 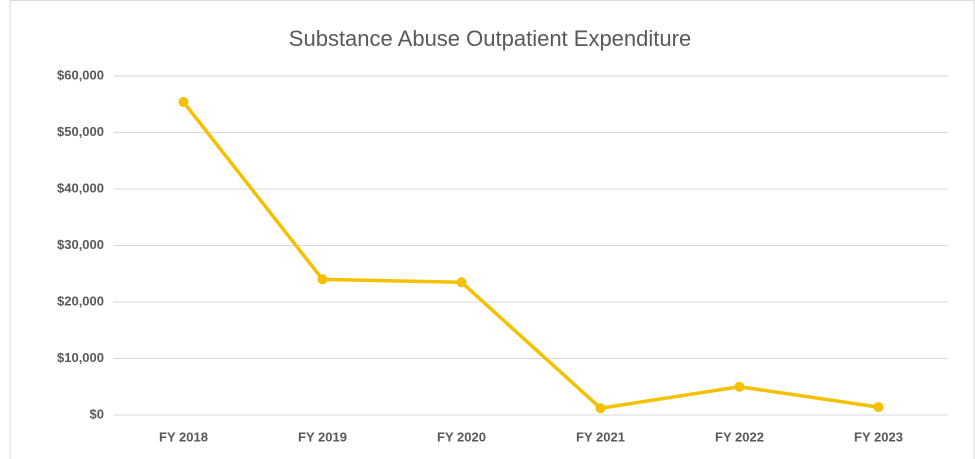 What do you see at coordinates (183, 436) in the screenshot?
I see `x-tick-label: FY 2018` at bounding box center [183, 436].